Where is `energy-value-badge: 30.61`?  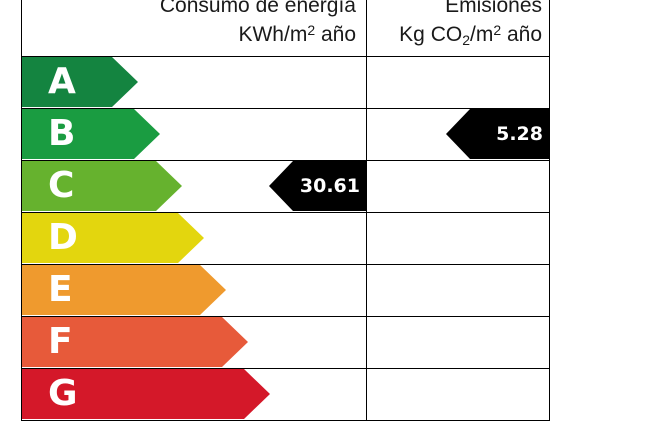
energy-value-badge: 30.61 is located at coordinates (317, 186).